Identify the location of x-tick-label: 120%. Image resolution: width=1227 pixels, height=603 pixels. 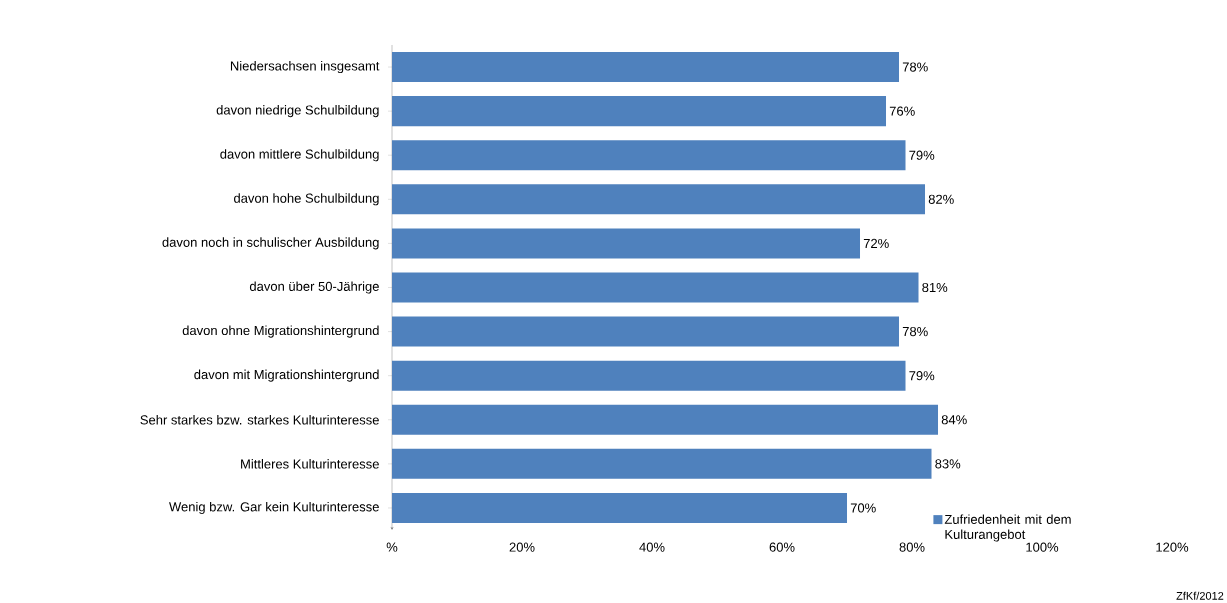
(1172, 547).